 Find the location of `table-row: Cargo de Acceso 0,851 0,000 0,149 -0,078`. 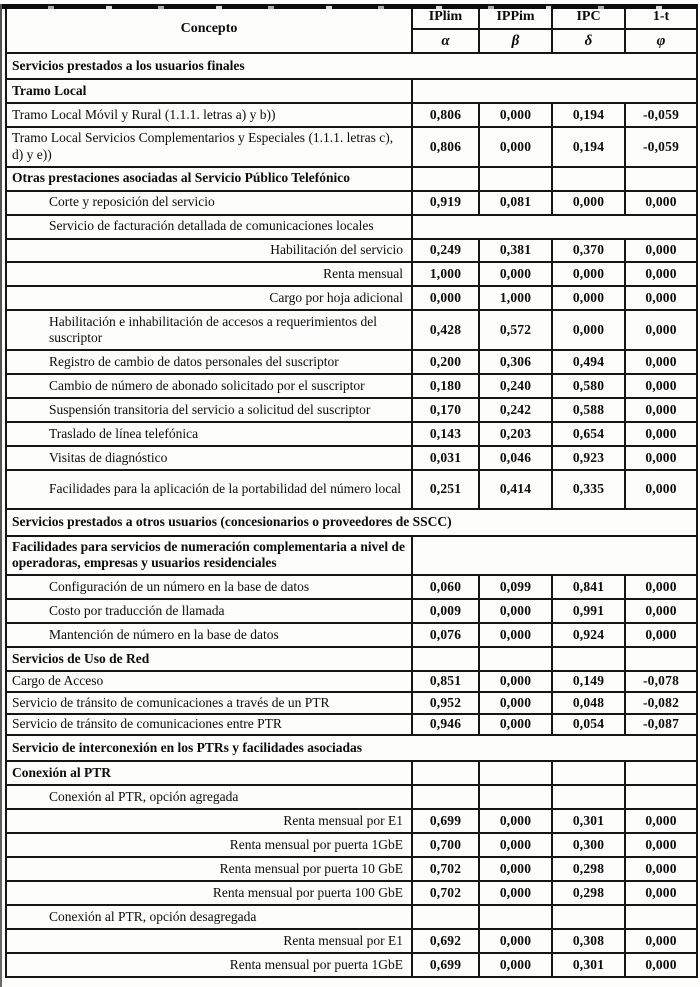

table-row: Cargo de Acceso 0,851 0,000 0,149 -0,078 is located at coordinates (351, 681).